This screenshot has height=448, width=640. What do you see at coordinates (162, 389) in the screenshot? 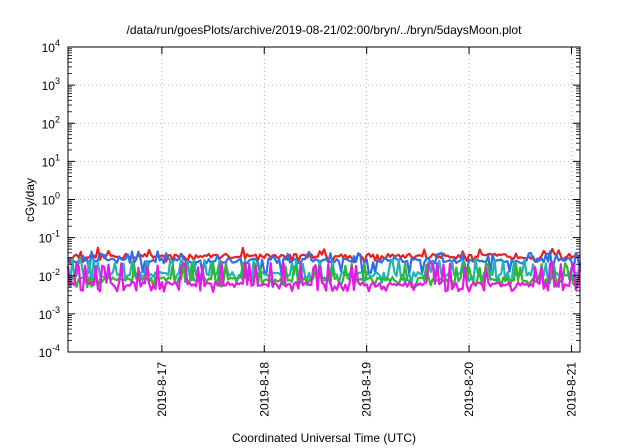
I see `x-tick-label: 2019-8-17` at bounding box center [162, 389].